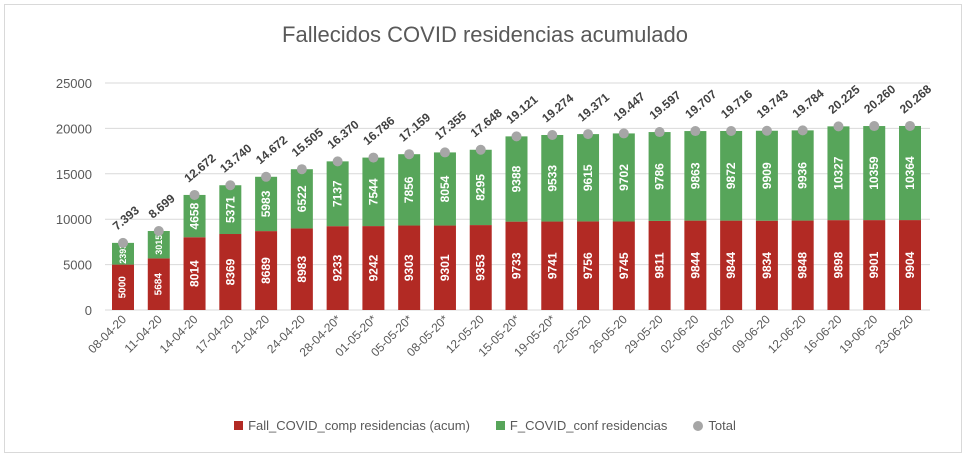 This screenshot has height=459, width=970. I want to click on data-label-comp: 9301, so click(445, 267).